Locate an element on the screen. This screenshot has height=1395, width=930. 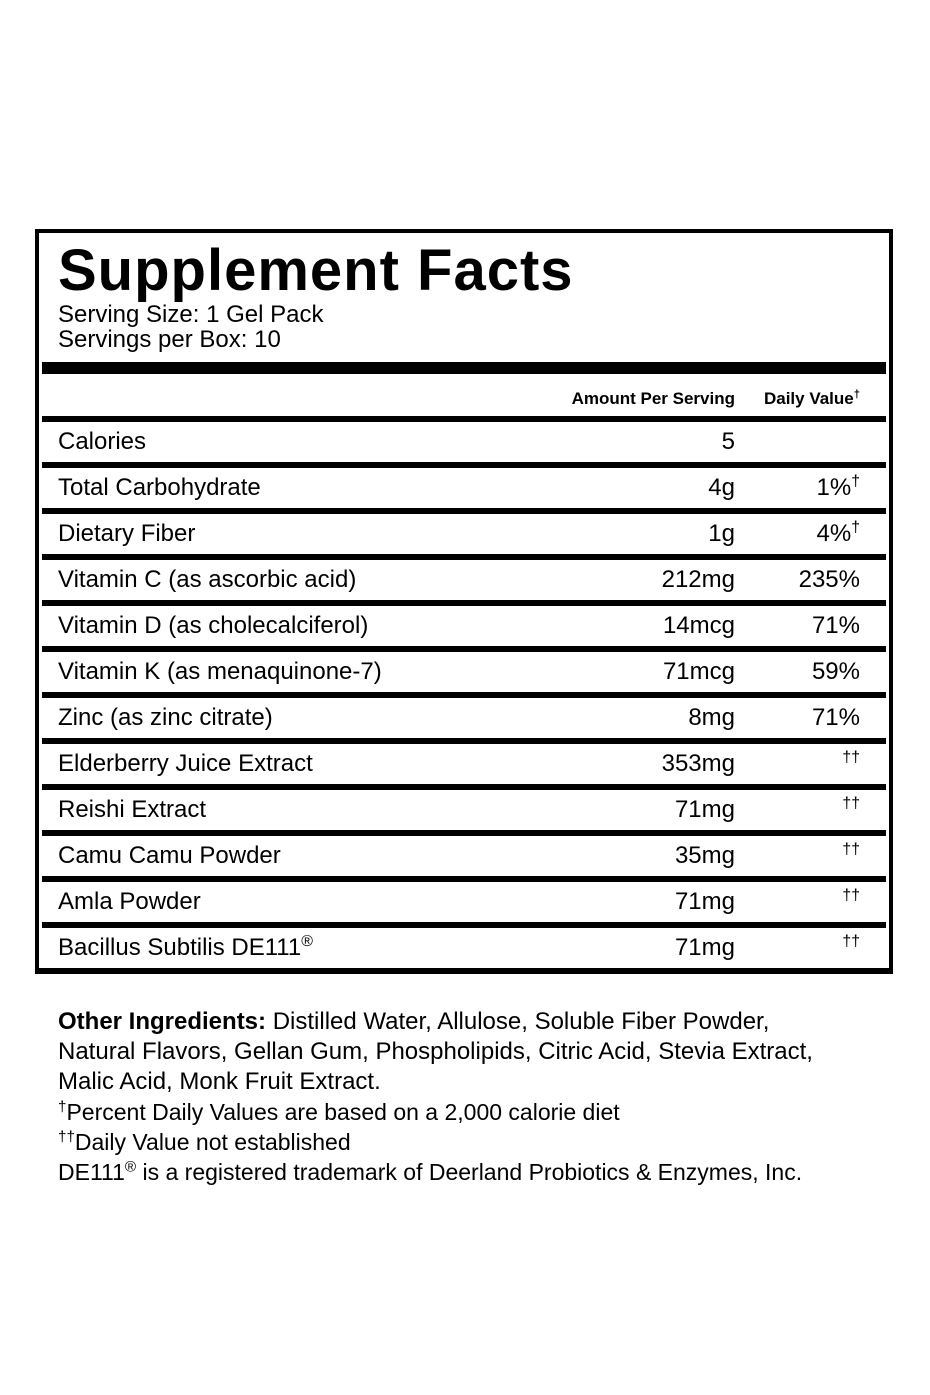
column-header-amount: Amount Per Serving is located at coordinates (653, 398).